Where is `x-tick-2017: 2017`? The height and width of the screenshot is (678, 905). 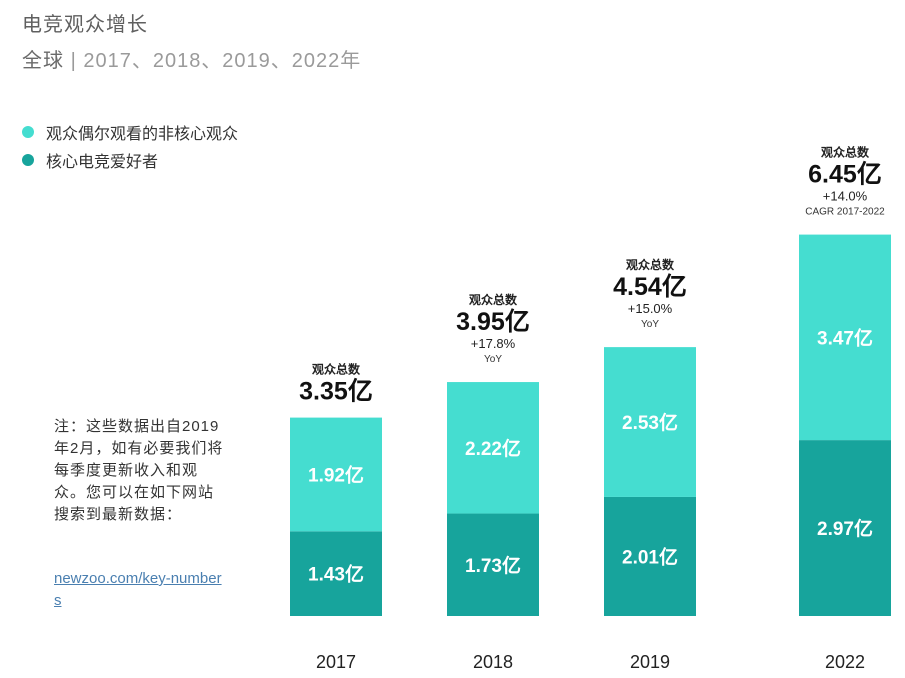
x-tick-2017: 2017 is located at coordinates (336, 662).